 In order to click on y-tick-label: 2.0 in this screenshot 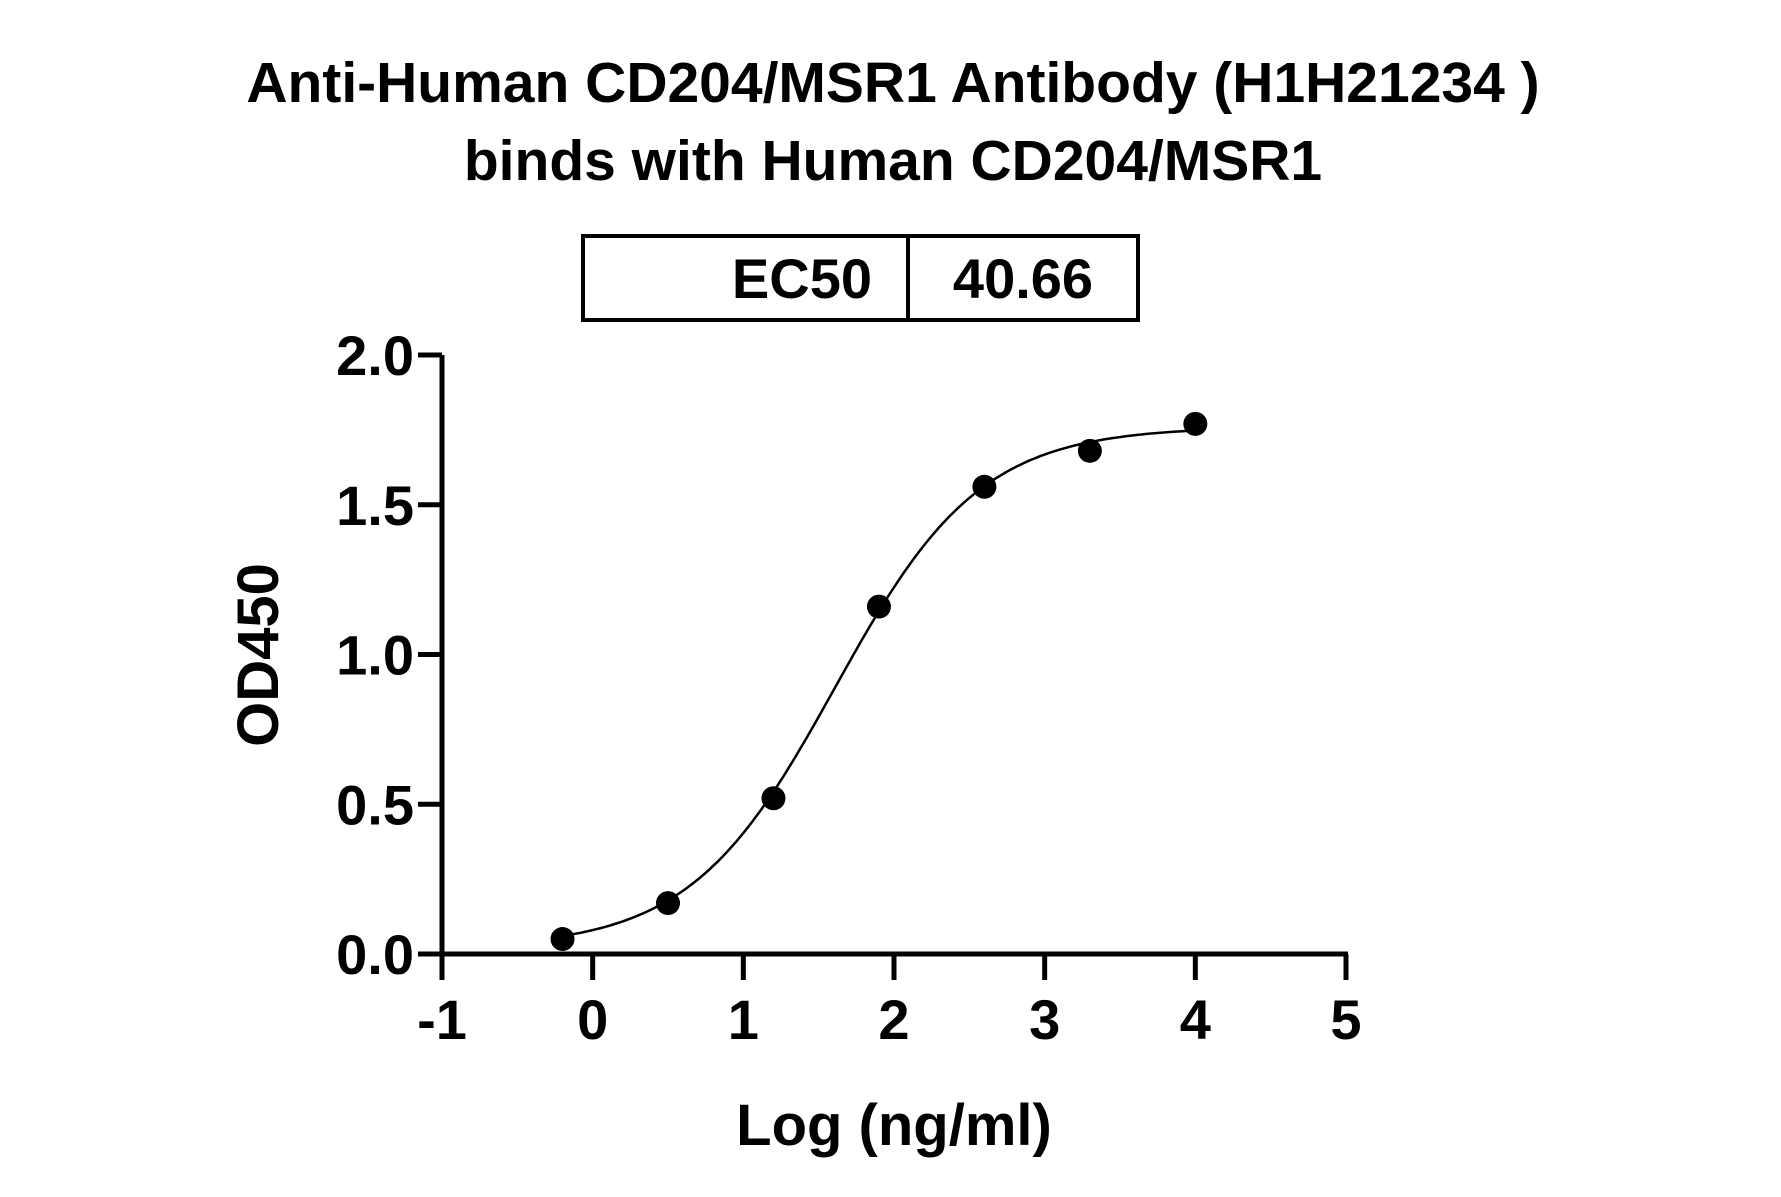, I will do `click(375, 355)`.